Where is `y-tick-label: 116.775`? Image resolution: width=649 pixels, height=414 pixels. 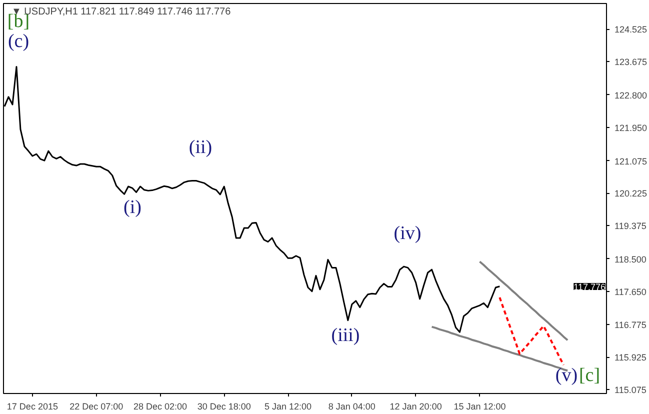
y-tick-label: 116.775 is located at coordinates (630, 325).